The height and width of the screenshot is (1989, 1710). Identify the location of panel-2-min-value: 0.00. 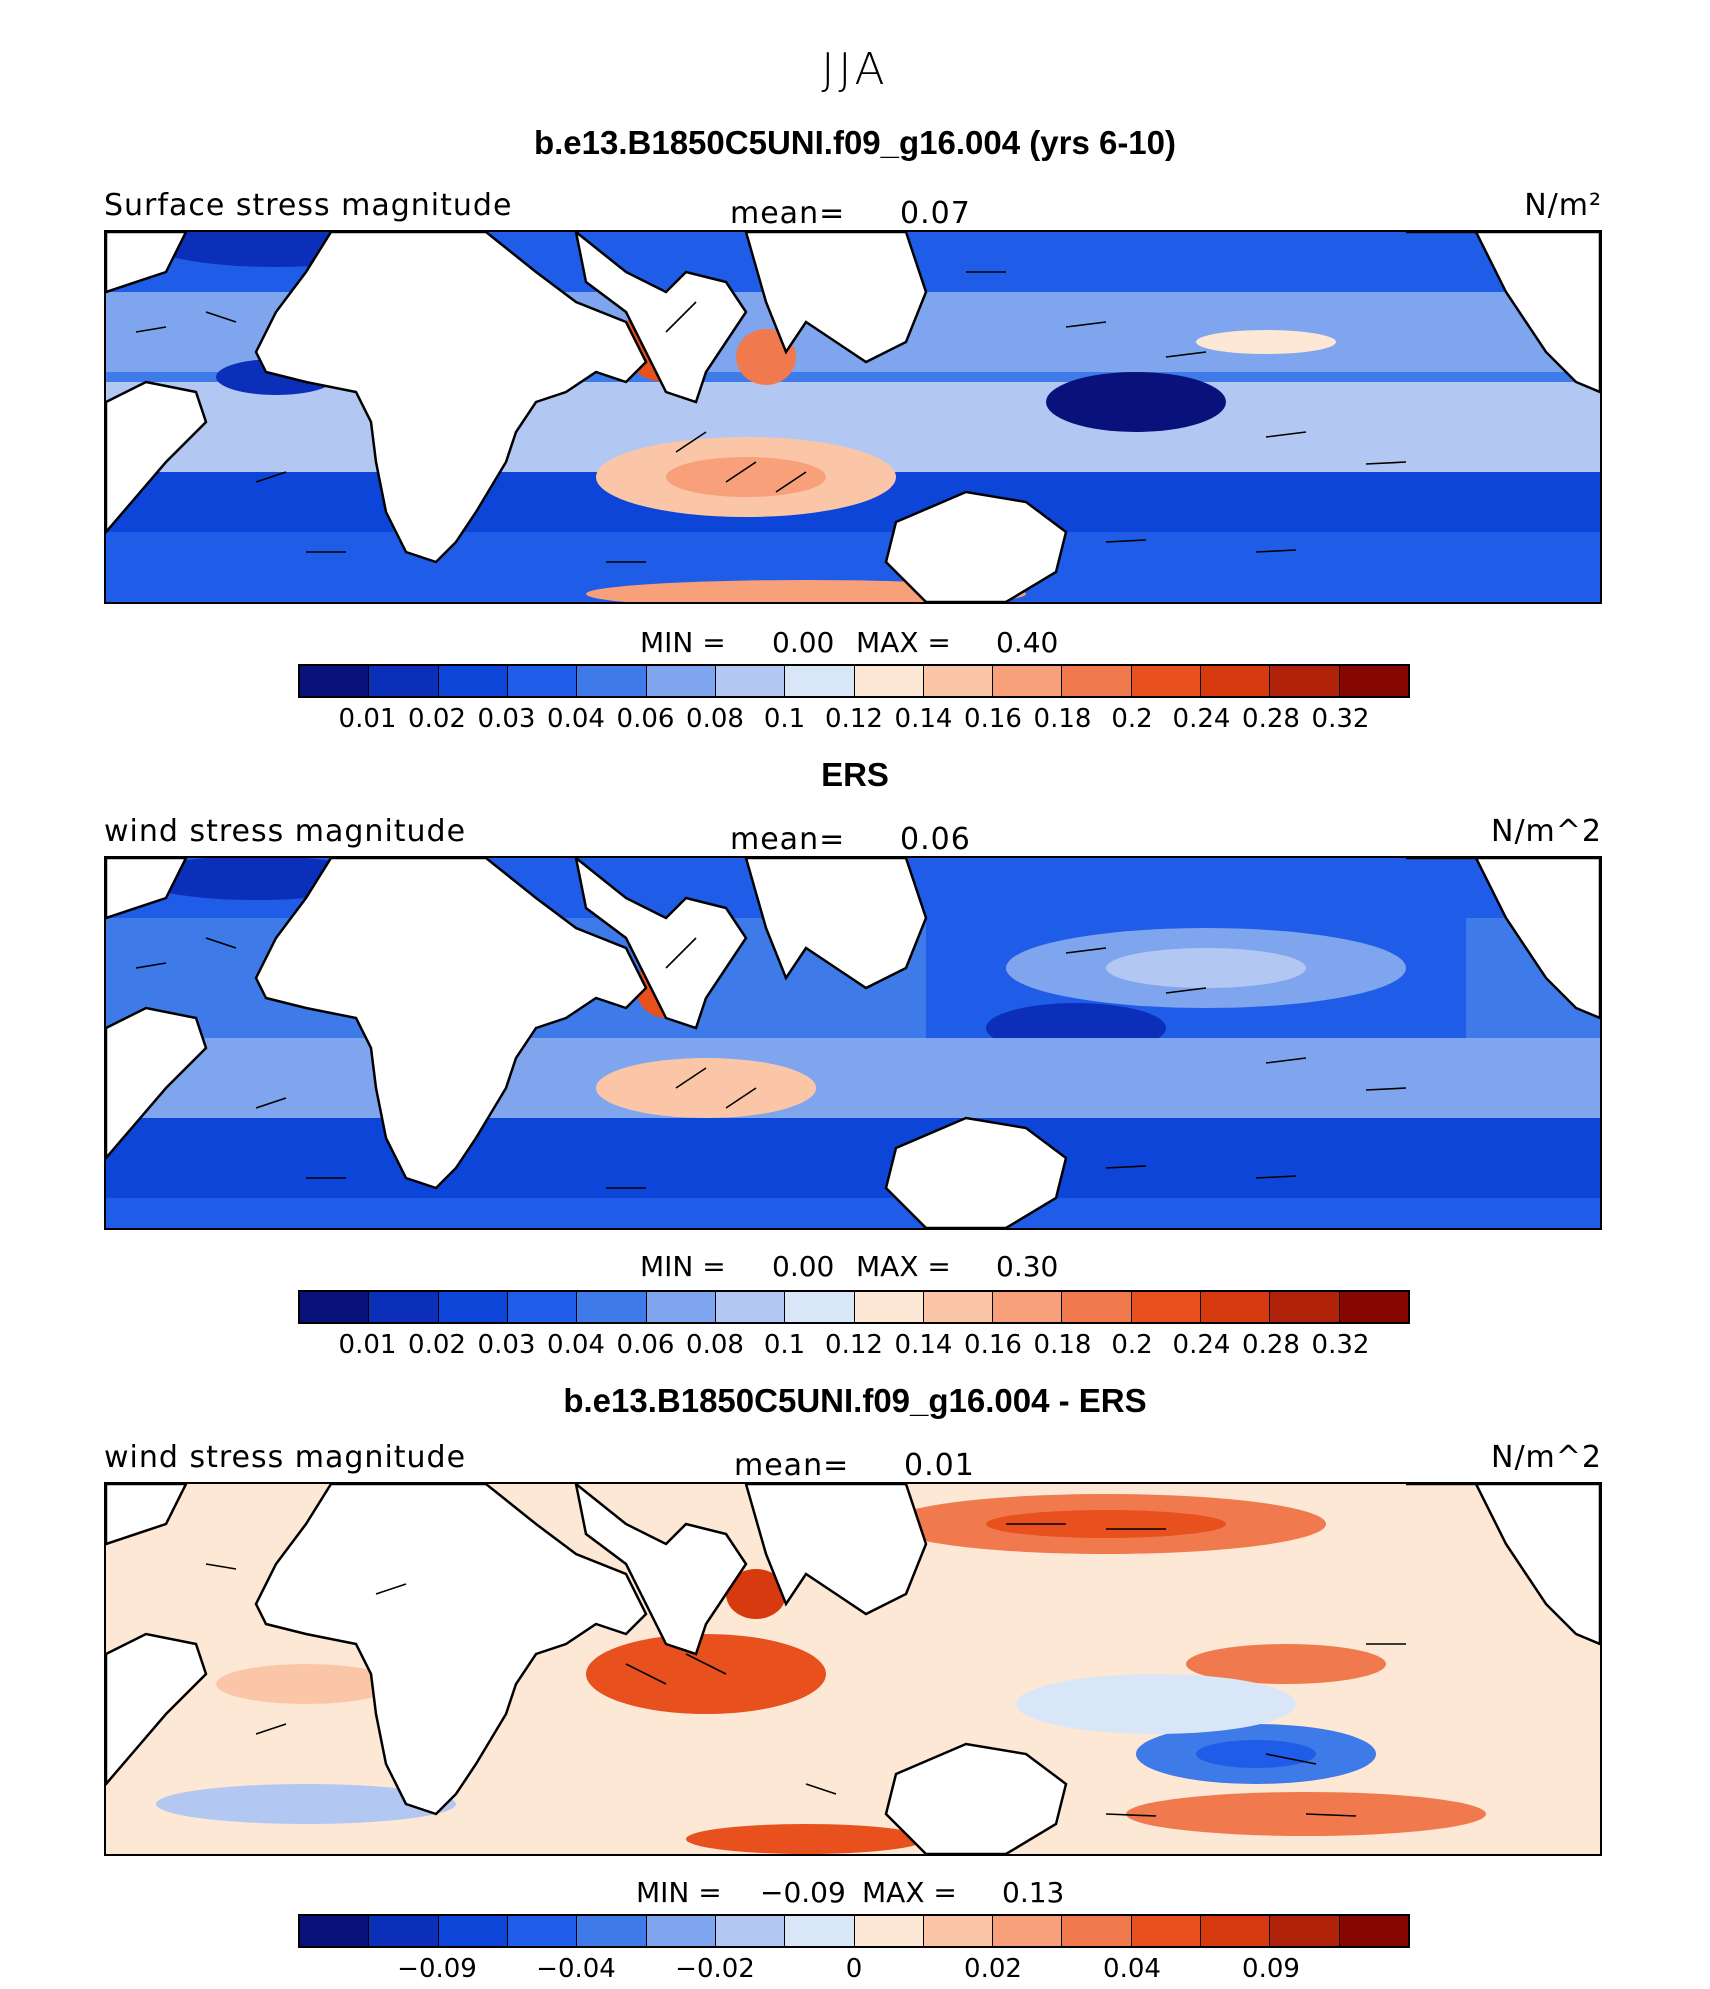
(803, 1266).